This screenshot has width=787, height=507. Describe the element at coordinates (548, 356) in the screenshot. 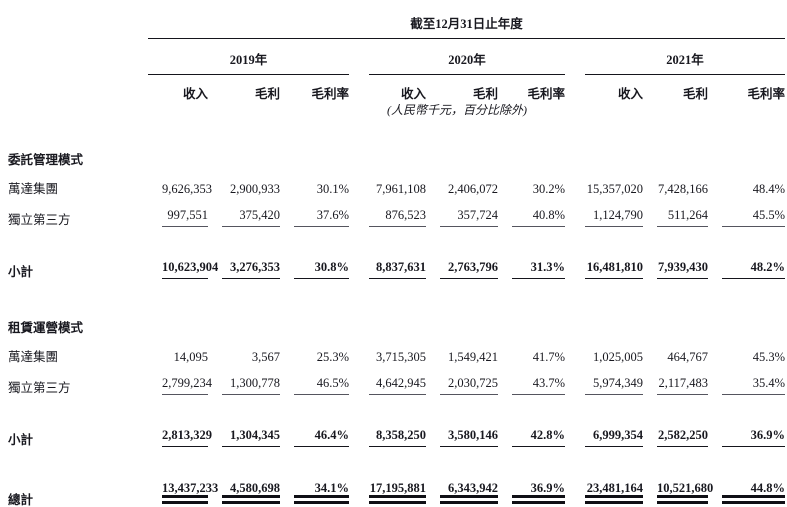

I see `cell-value: 41.7%` at that location.